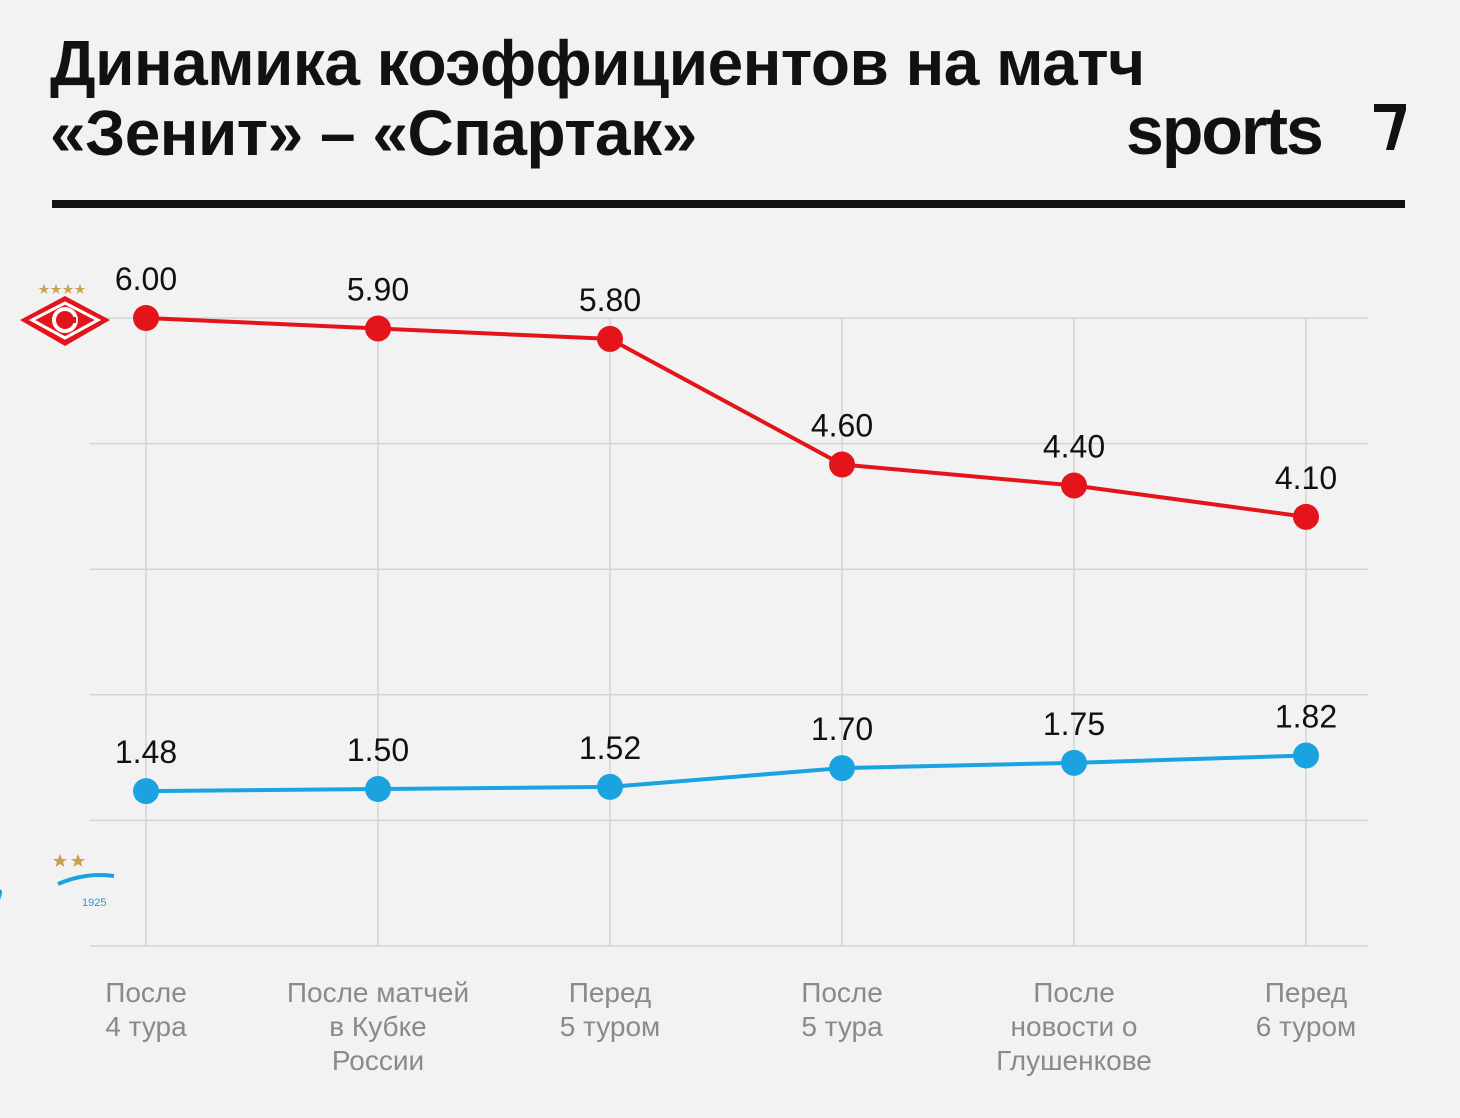  Describe the element at coordinates (373, 133) in the screenshot. I see `title-line-2: «Зенит» – «Спартак»` at that location.